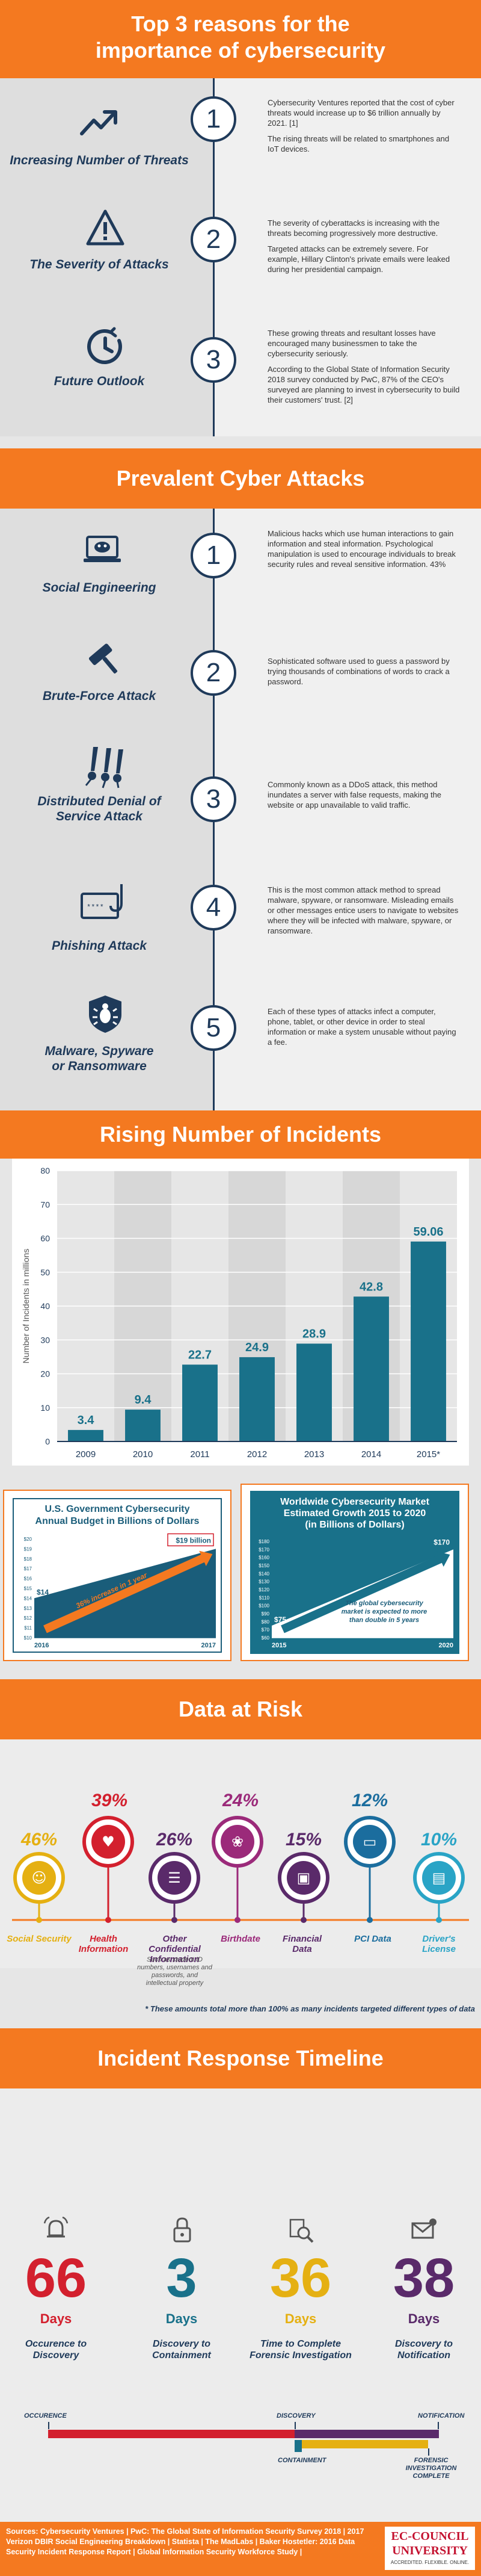 This screenshot has width=481, height=2576. I want to click on marker-containment: CONTAINMENT, so click(302, 2460).